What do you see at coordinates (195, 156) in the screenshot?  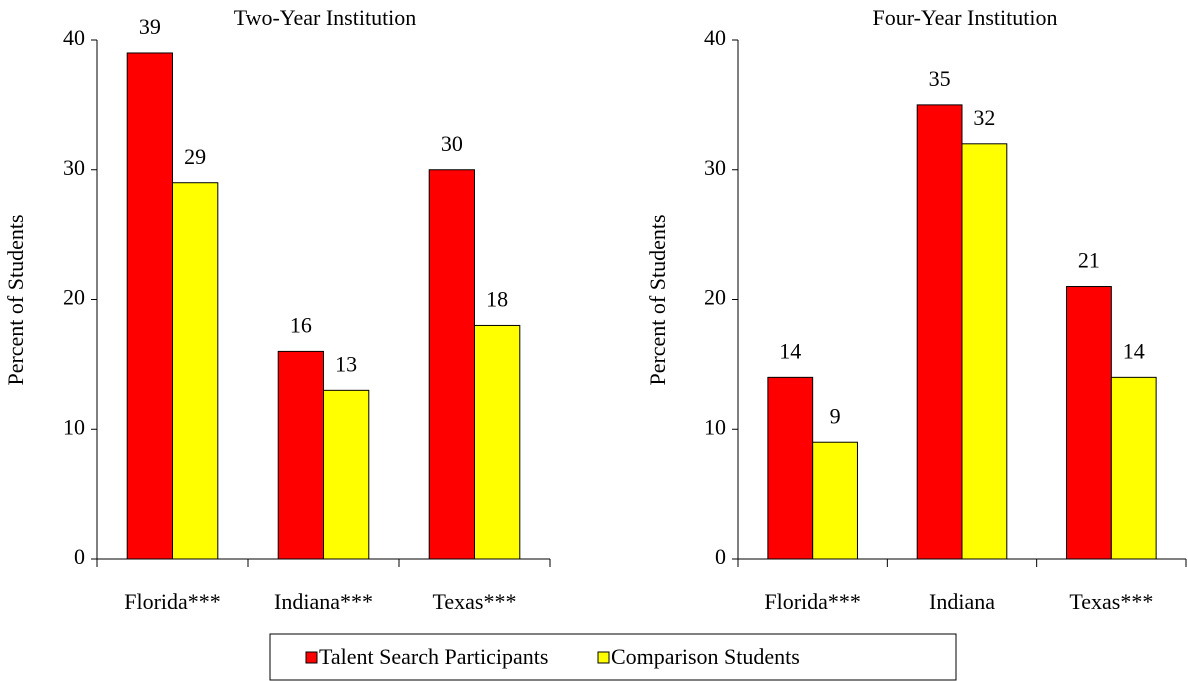 I see `value-label: 29` at bounding box center [195, 156].